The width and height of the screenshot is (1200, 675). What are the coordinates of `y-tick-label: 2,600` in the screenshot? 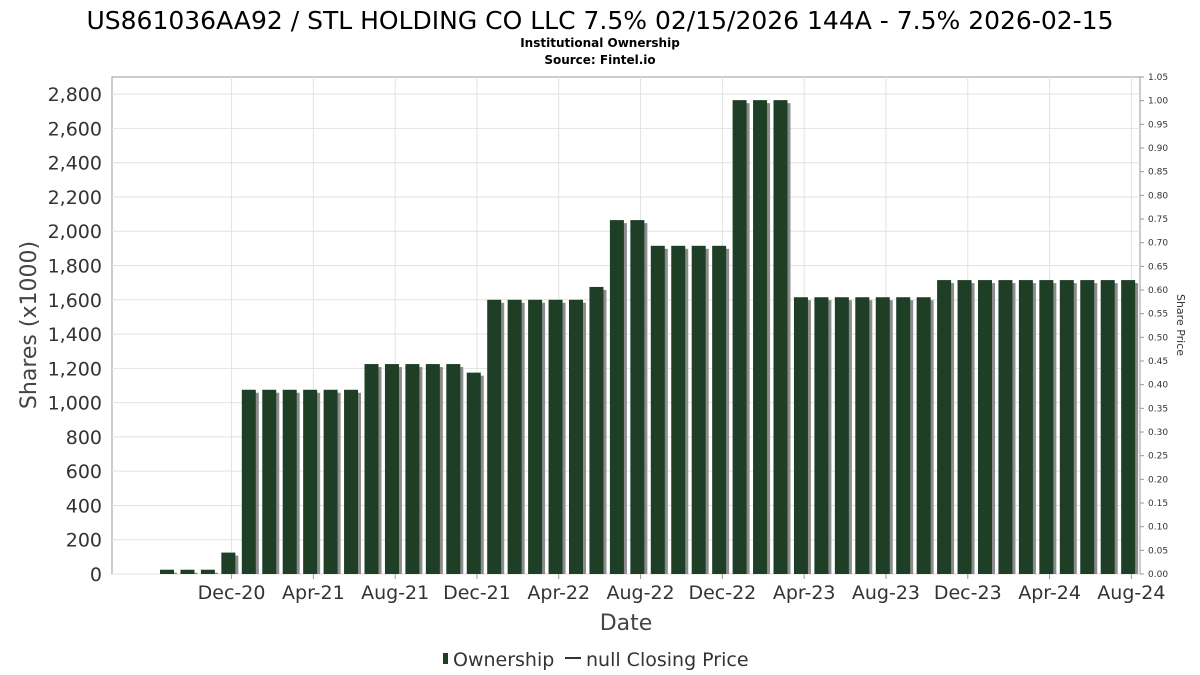 It's located at (75, 129).